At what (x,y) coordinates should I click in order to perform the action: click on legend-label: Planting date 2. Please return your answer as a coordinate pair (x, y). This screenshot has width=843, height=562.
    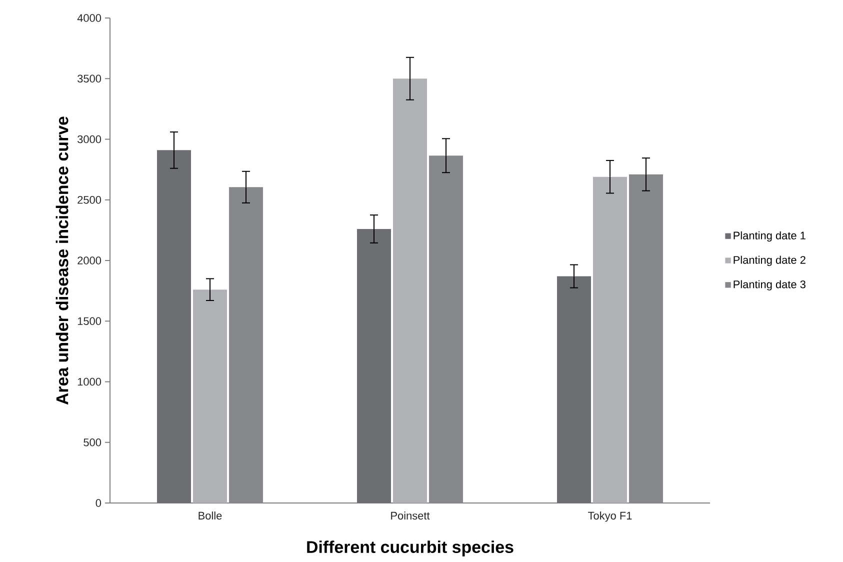
    Looking at the image, I should click on (770, 261).